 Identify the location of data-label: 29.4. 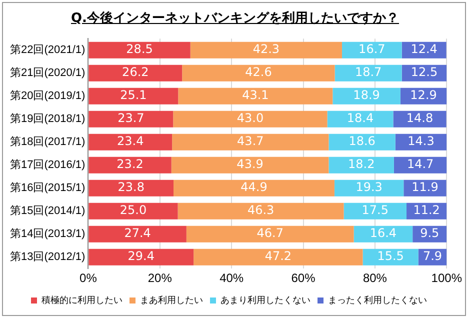
(141, 256).